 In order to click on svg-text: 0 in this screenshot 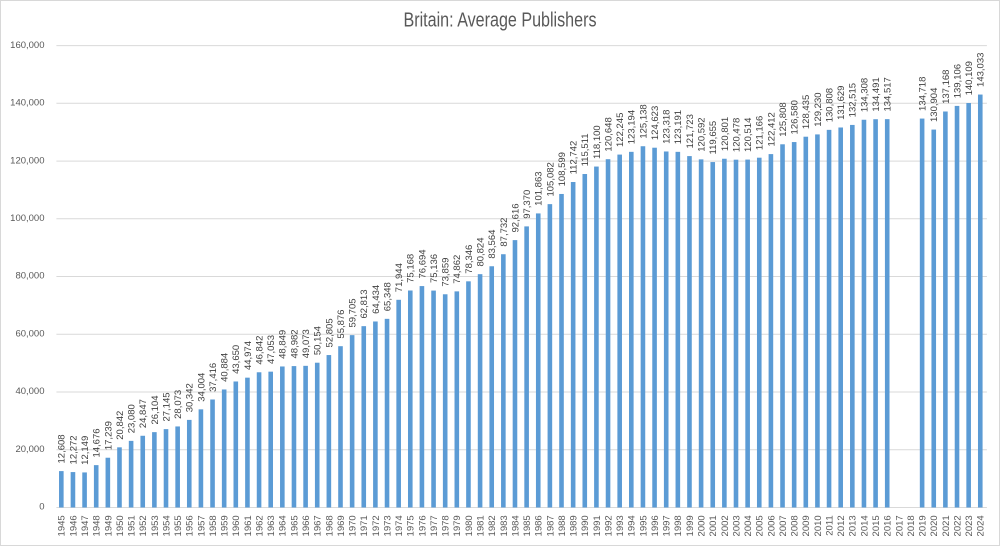, I will do `click(41, 507)`.